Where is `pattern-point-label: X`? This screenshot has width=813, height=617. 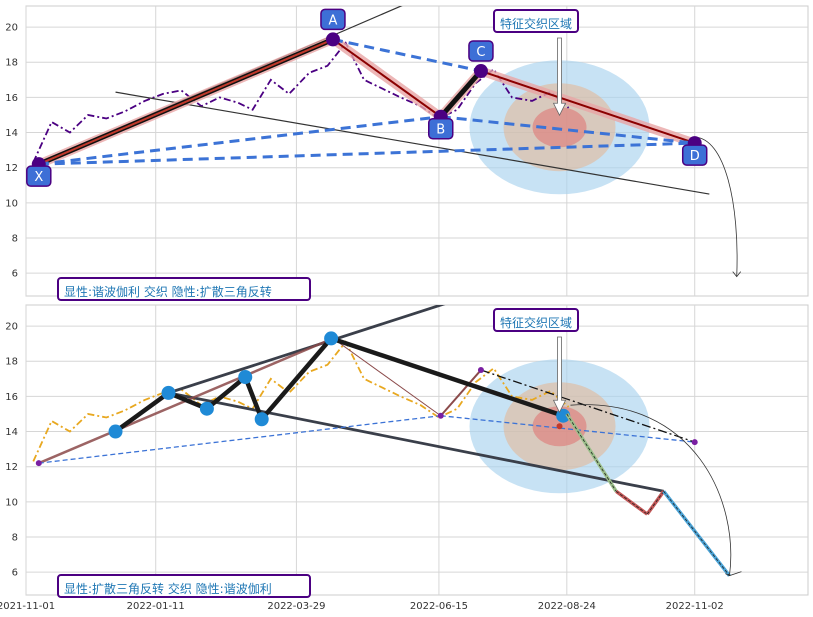 pattern-point-label: X is located at coordinates (38, 177).